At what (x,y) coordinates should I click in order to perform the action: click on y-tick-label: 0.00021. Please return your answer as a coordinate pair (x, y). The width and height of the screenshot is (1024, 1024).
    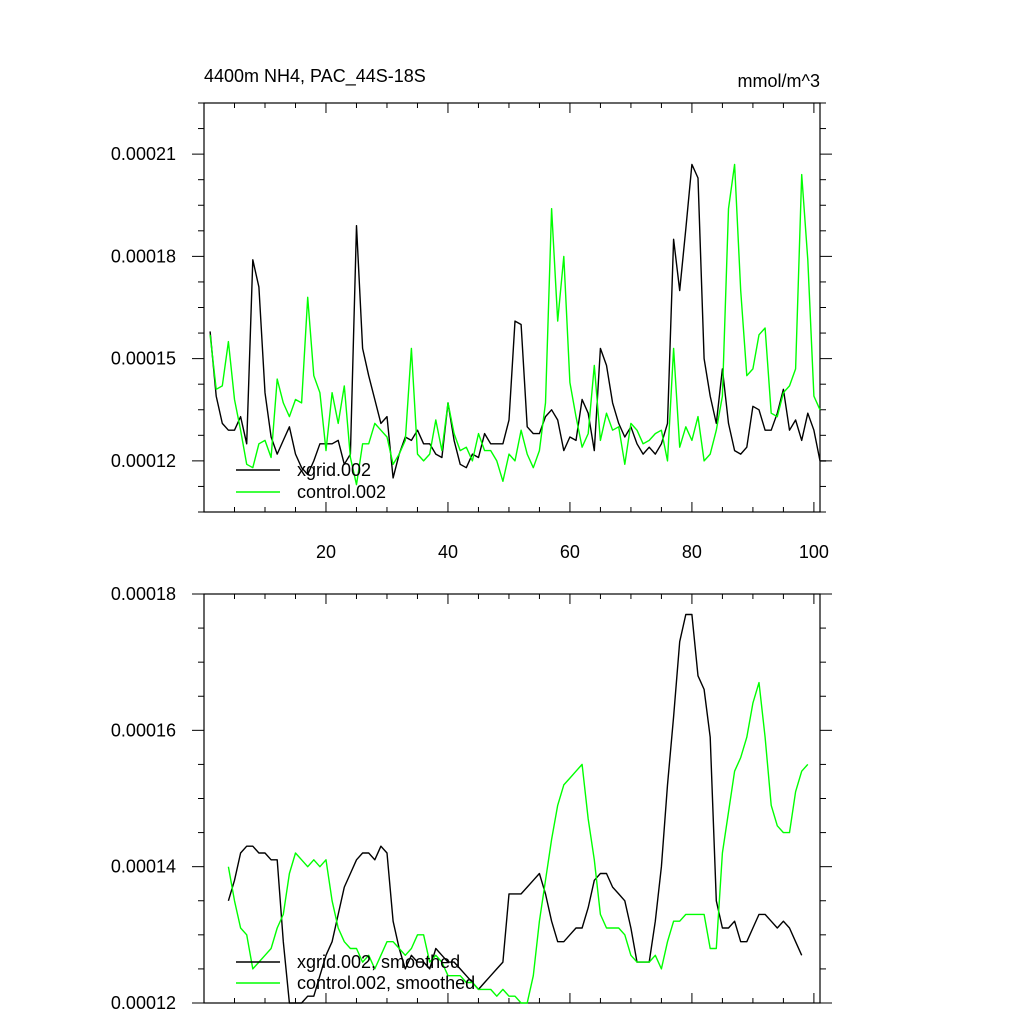
    Looking at the image, I should click on (143, 154).